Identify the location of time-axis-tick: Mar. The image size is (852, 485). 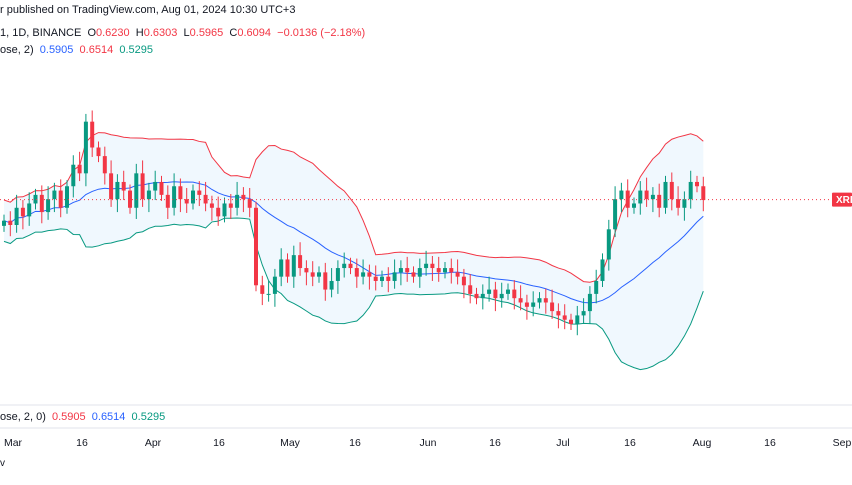
(13, 443).